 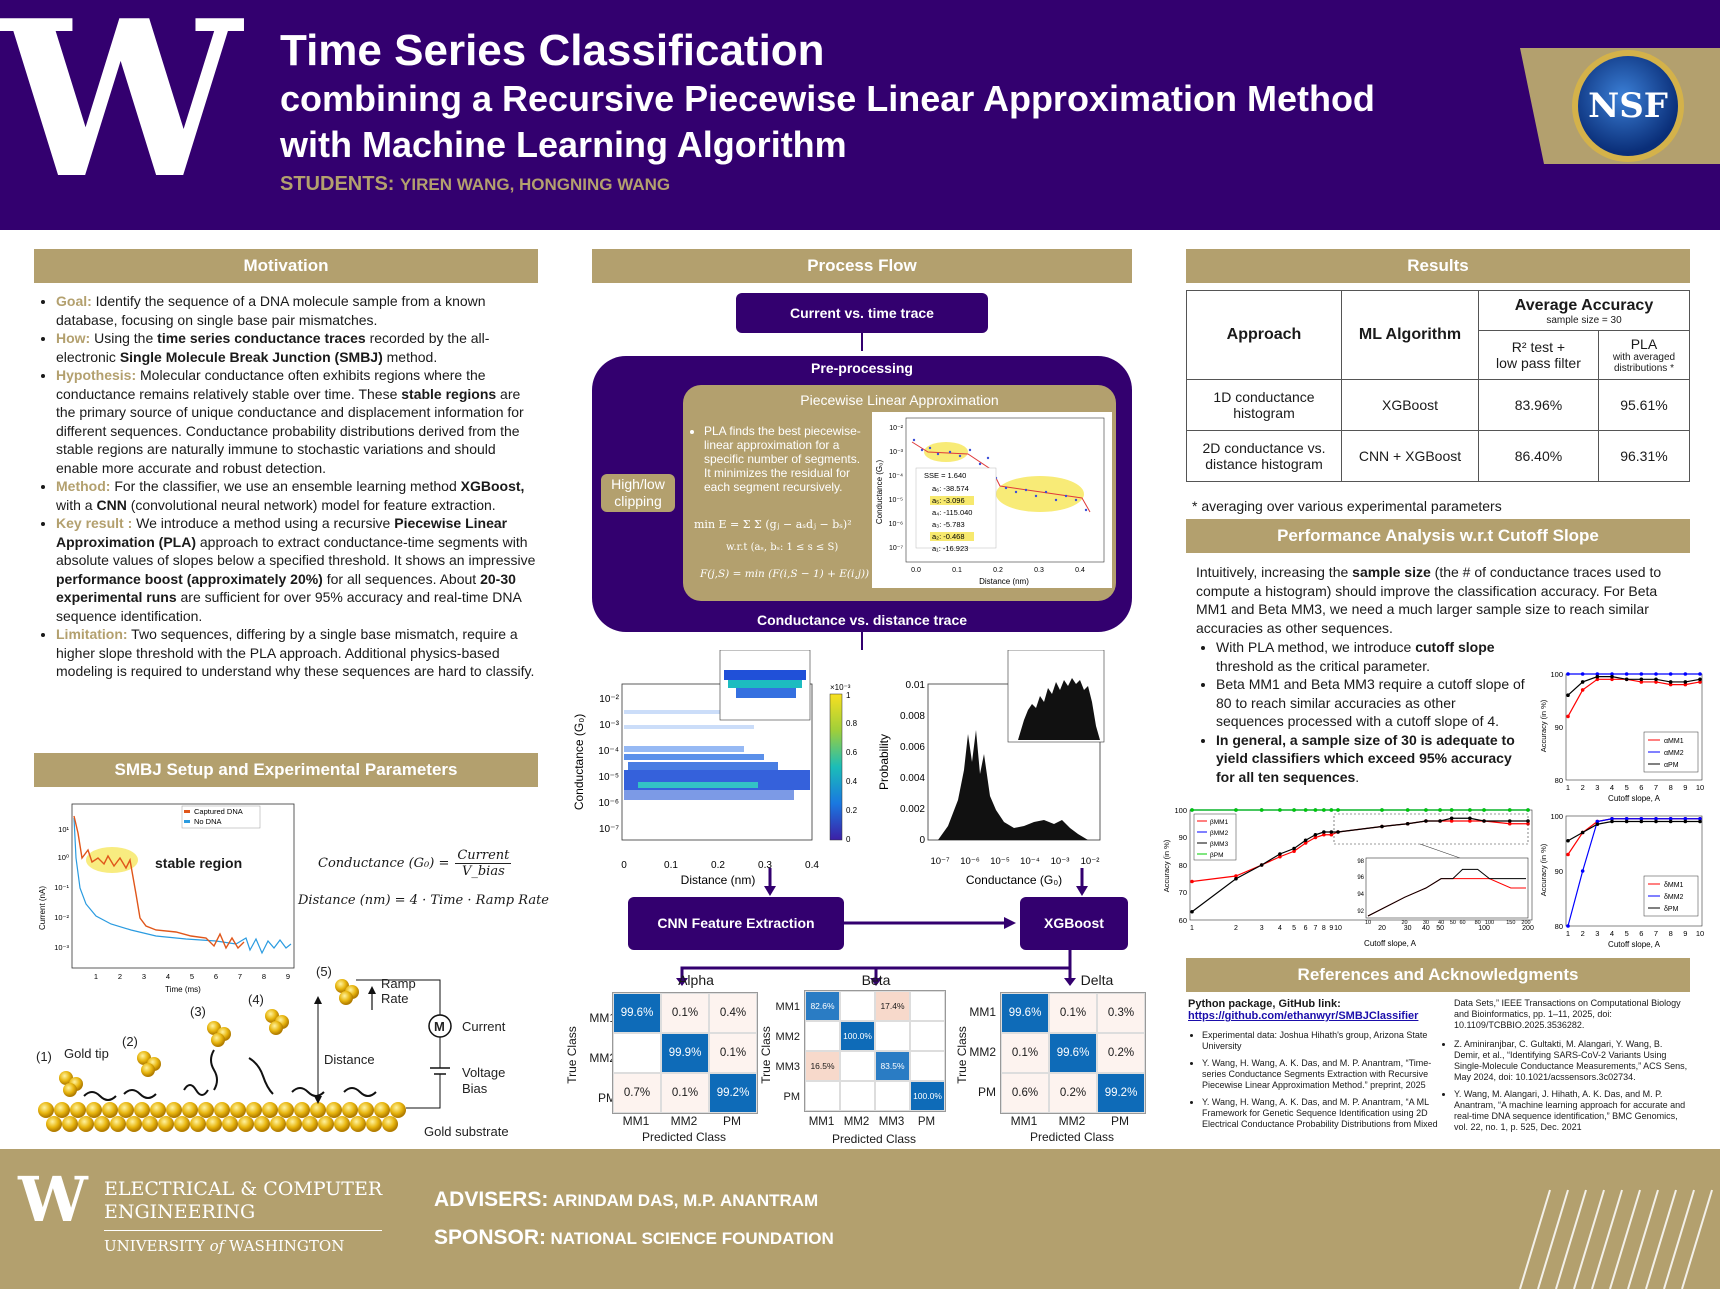 What do you see at coordinates (209, 1038) in the screenshot?
I see `gold-tips` at bounding box center [209, 1038].